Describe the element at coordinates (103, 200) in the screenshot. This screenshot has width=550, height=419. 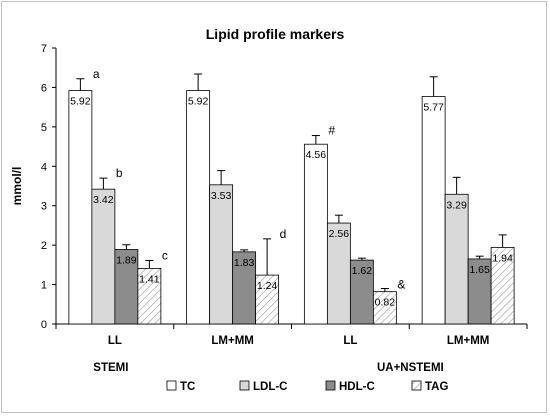
I see `data-label: 3.42` at that location.